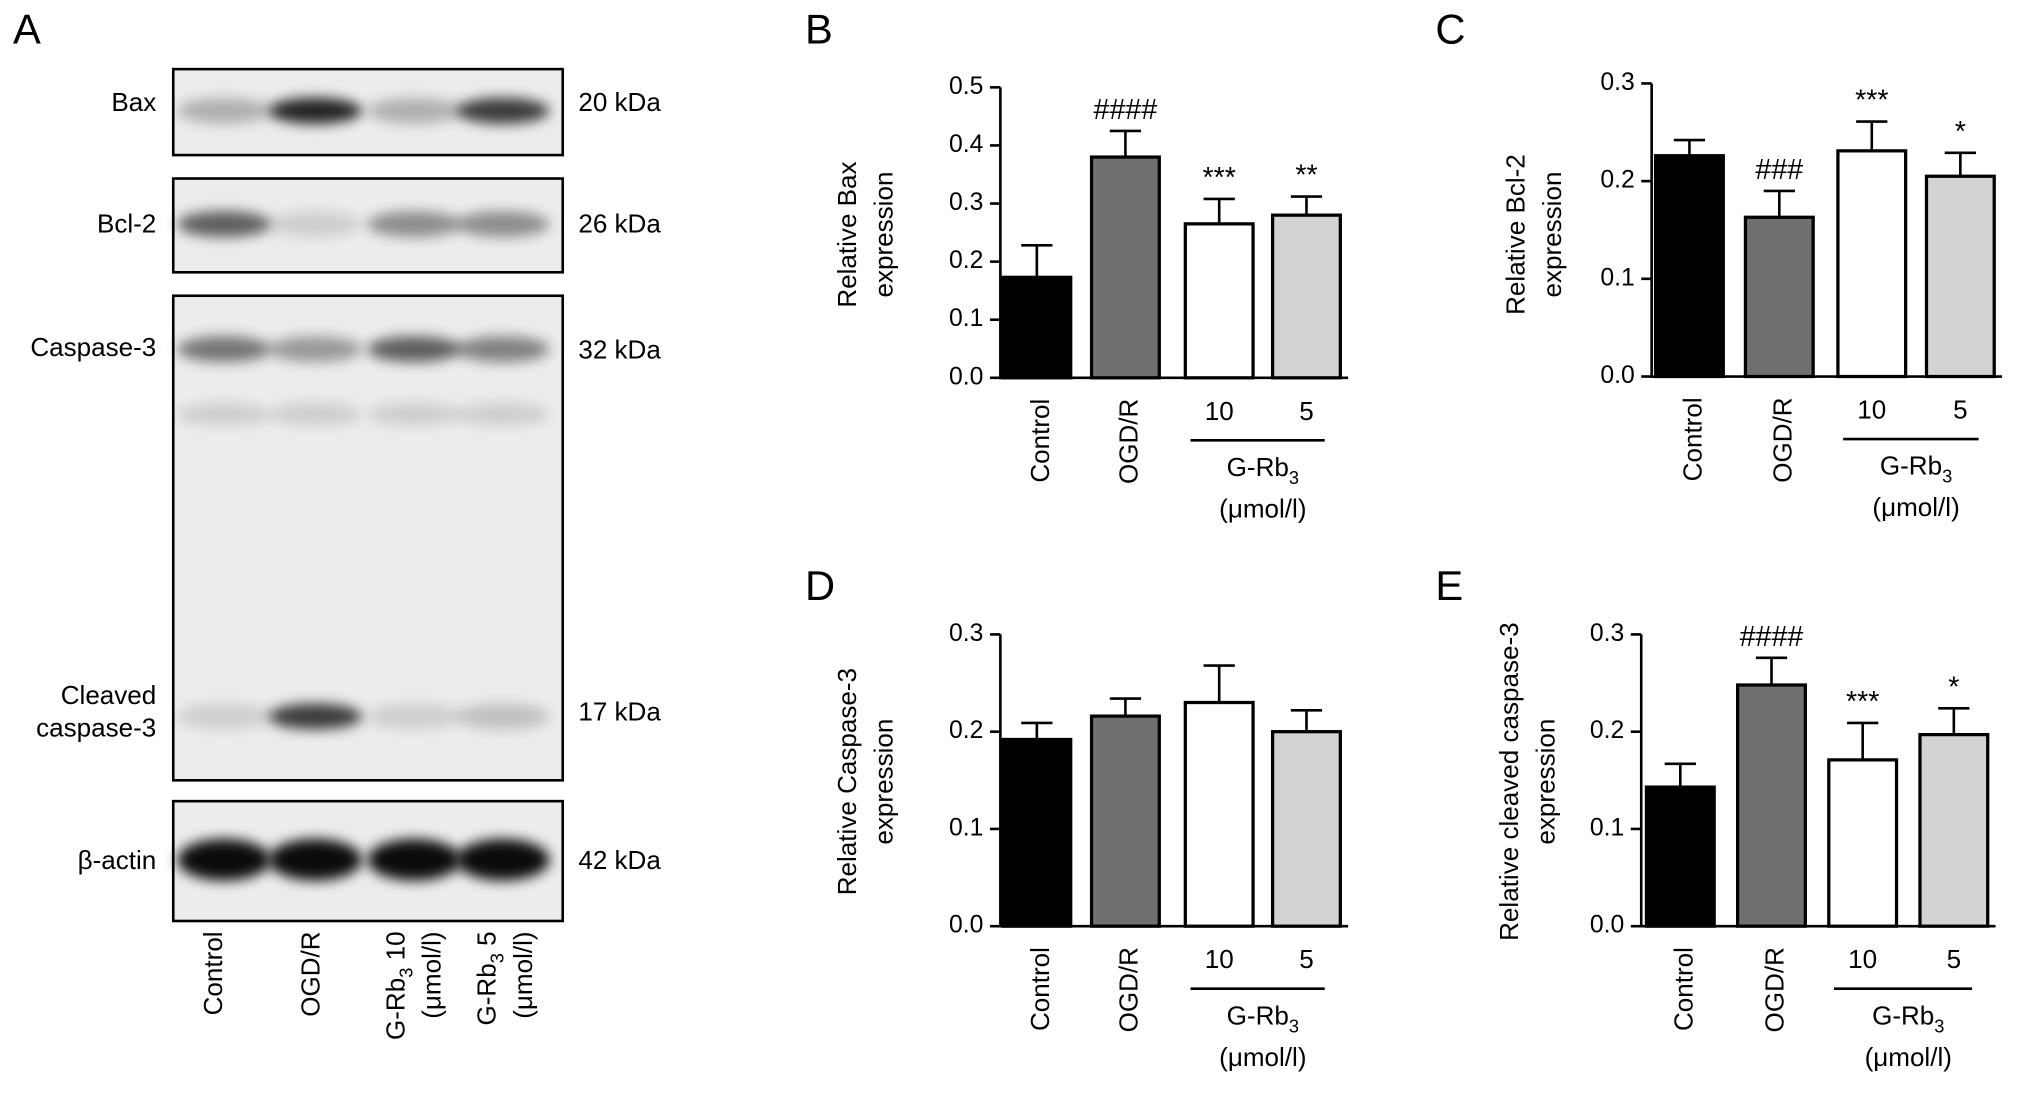 The height and width of the screenshot is (1093, 2032). What do you see at coordinates (126, 223) in the screenshot?
I see `band-label: Bcl-2` at bounding box center [126, 223].